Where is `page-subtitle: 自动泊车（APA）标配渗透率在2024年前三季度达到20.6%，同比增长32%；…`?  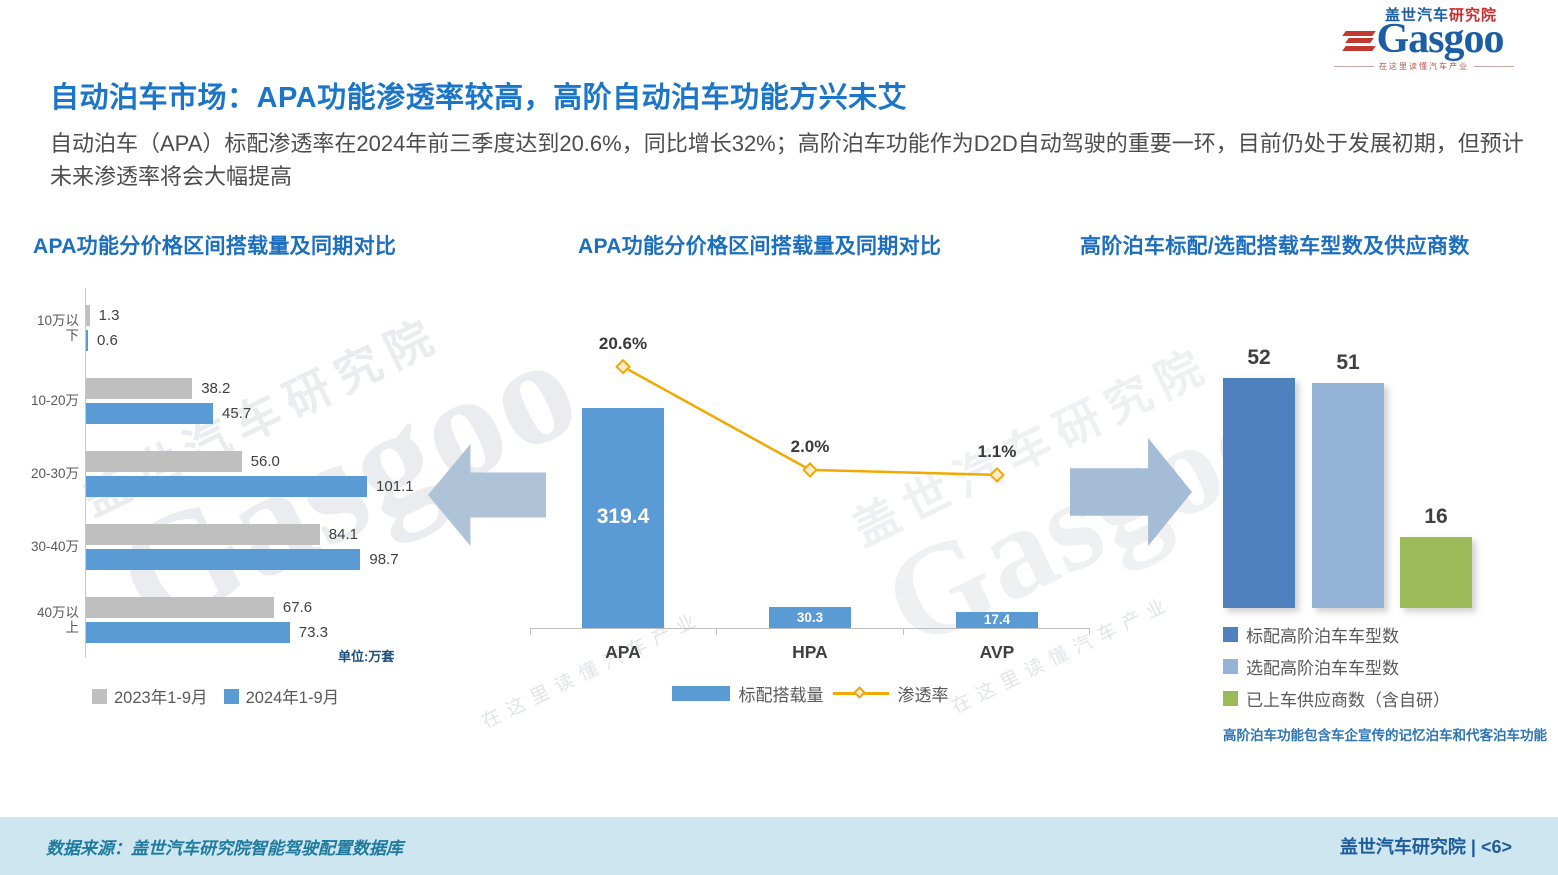 page-subtitle: 自动泊车（APA）标配渗透率在2024年前三季度达到20.6%，同比增长32%；… is located at coordinates (787, 160).